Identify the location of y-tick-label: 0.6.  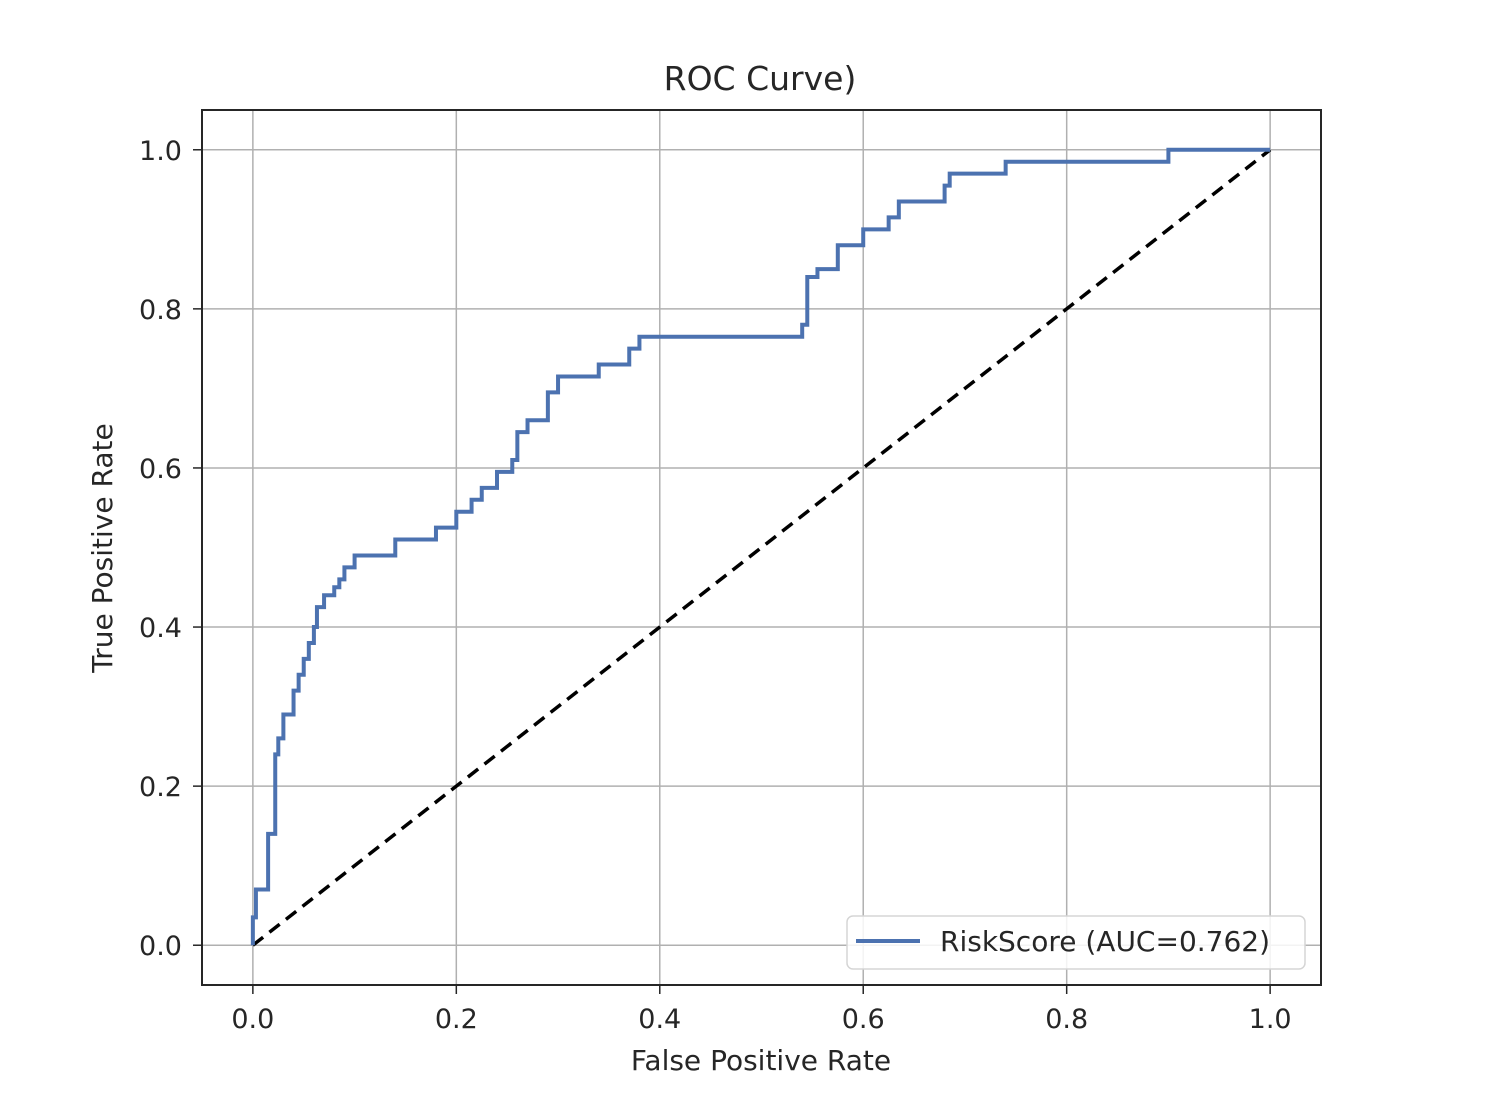
(160, 469).